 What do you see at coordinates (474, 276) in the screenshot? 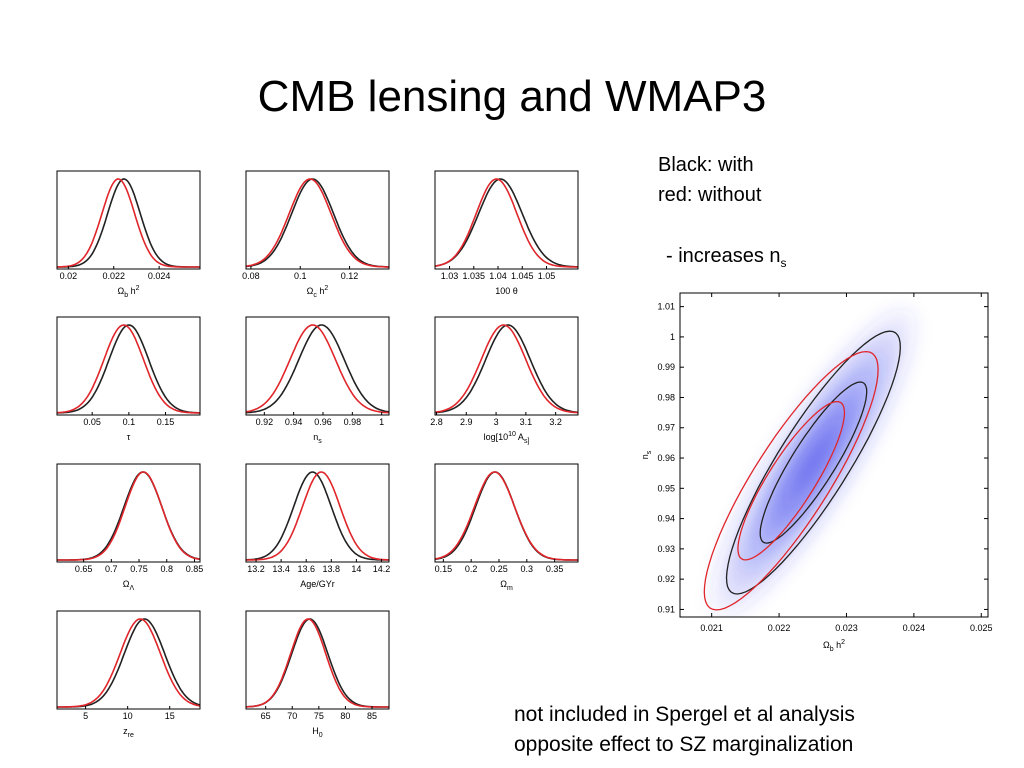
I see `tick-label: 1.035` at bounding box center [474, 276].